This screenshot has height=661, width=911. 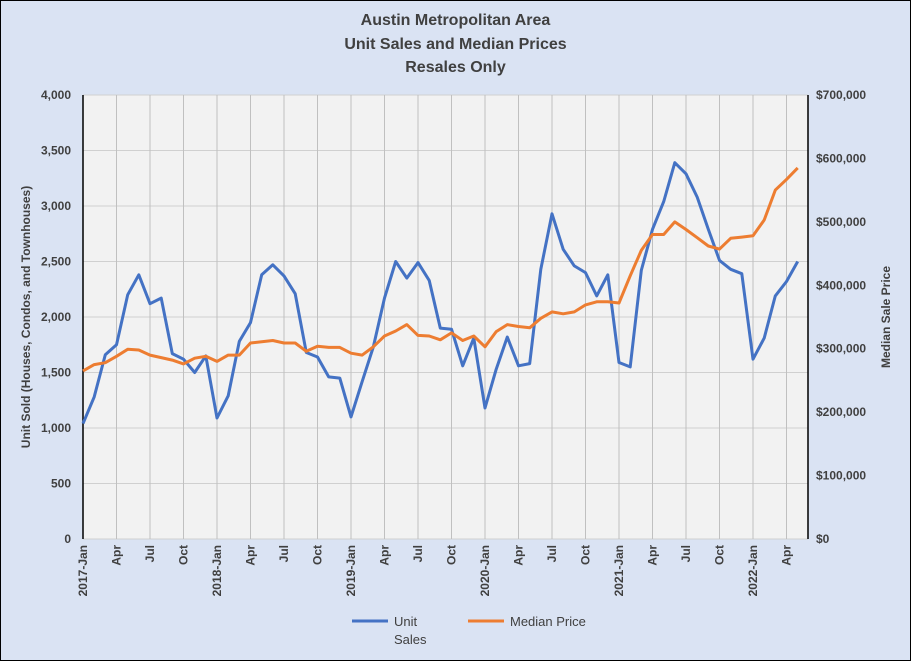 I want to click on chart-title-line2: Unit Sales and Median Prices, so click(x=455, y=44).